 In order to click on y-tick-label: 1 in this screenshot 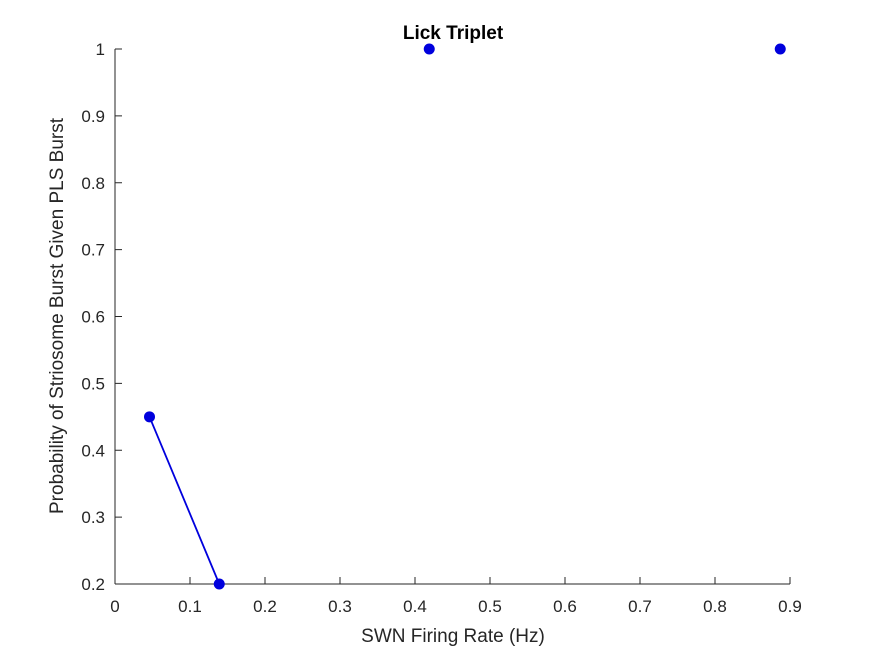, I will do `click(100, 49)`.